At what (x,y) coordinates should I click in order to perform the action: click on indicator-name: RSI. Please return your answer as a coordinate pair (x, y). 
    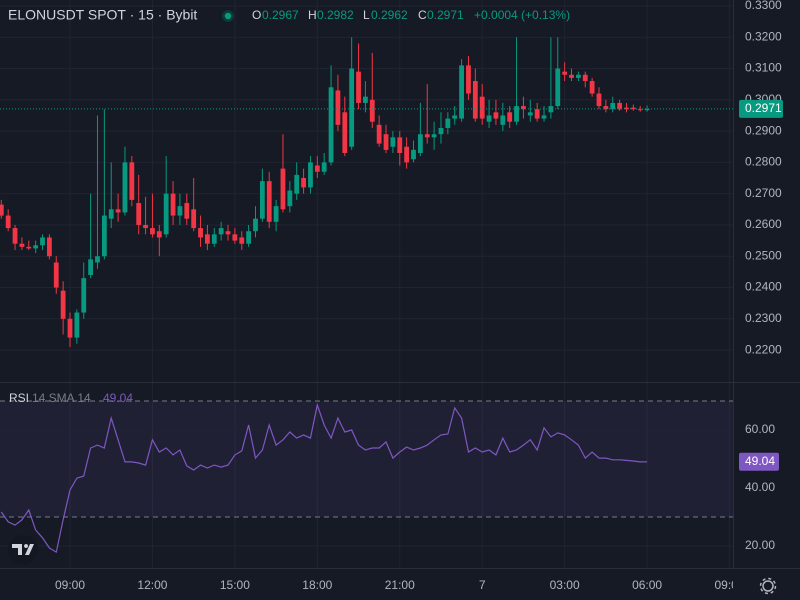
    Looking at the image, I should click on (19, 398).